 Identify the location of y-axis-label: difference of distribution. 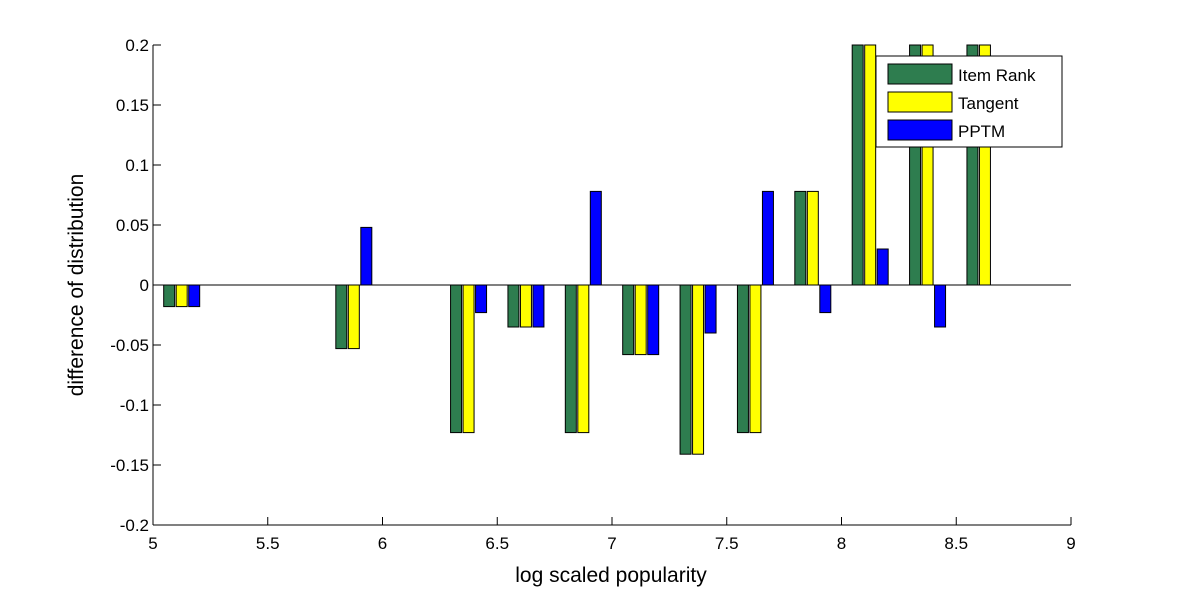
(76, 285).